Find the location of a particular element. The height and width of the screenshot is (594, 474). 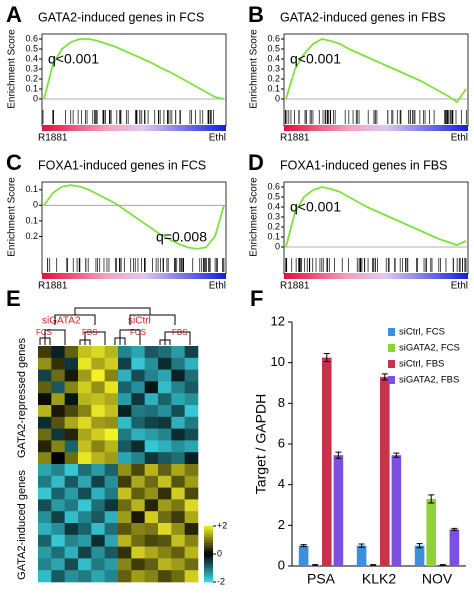

panel-title: GATA2-induced genes in FCS is located at coordinates (121, 17).